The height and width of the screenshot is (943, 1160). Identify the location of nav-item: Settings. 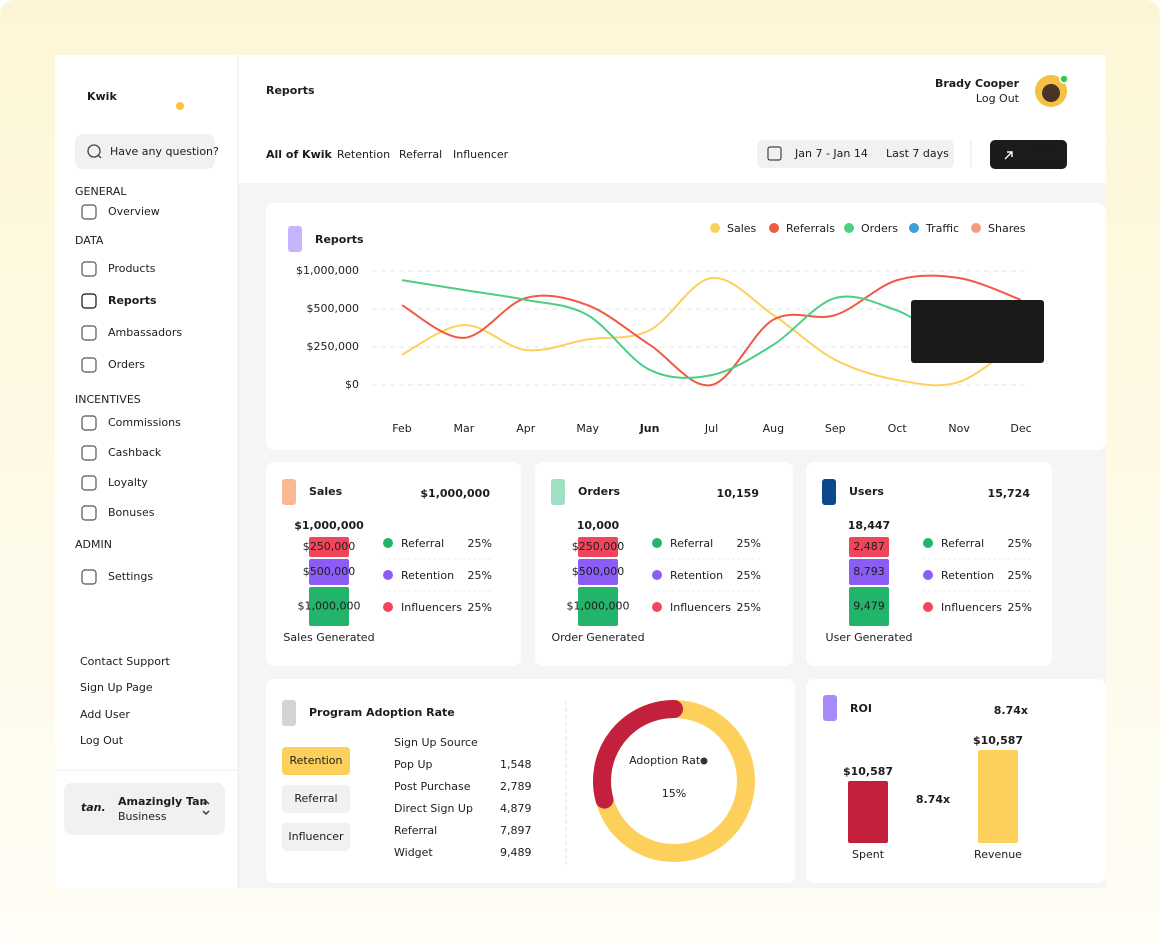
(130, 576).